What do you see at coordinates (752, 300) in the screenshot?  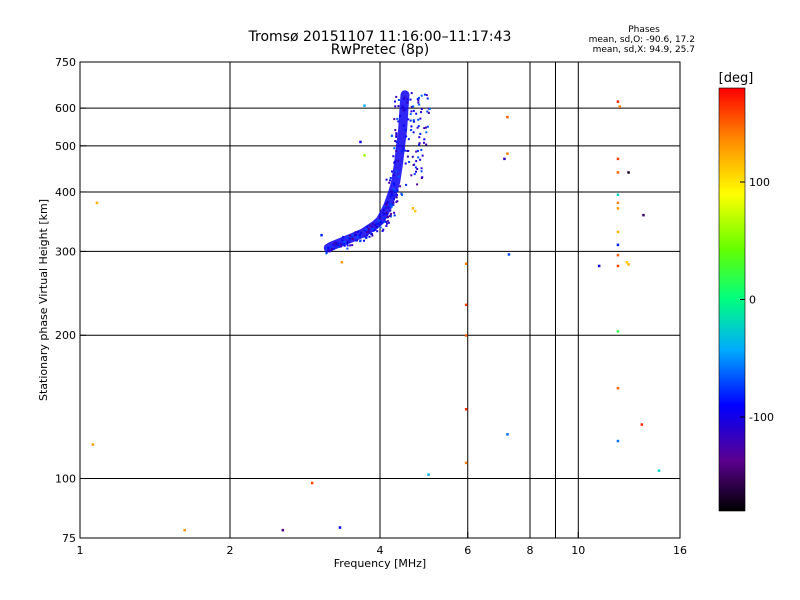 I see `colorbar-tick-label: 0` at bounding box center [752, 300].